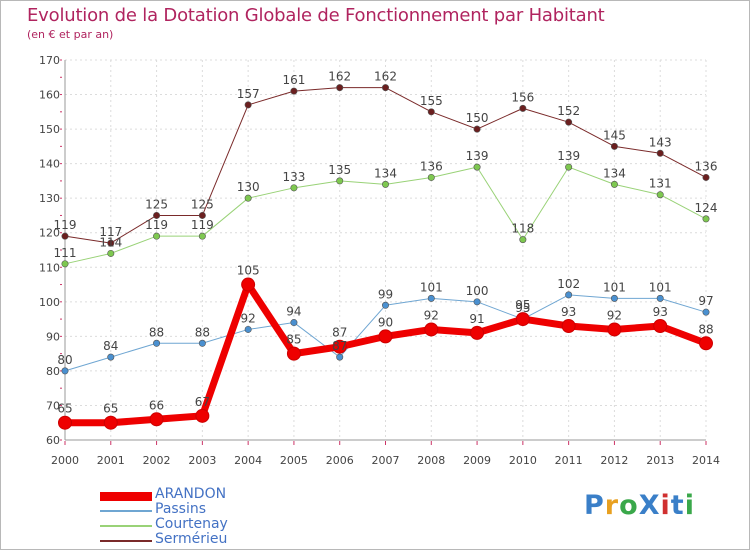 This screenshot has height=550, width=750. I want to click on data-label: 117, so click(110, 232).